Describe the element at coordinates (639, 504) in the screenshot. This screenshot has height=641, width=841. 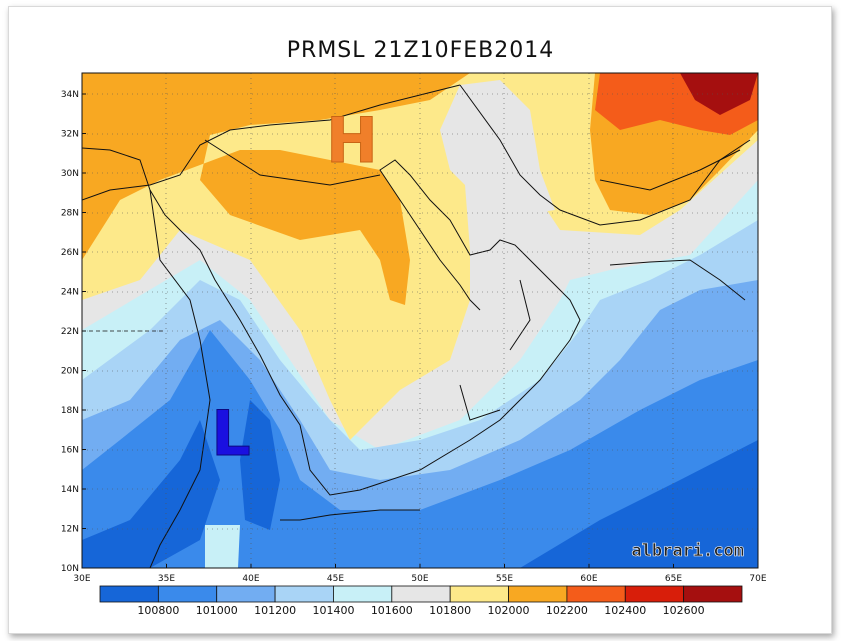
I see `field-100800-east` at that location.